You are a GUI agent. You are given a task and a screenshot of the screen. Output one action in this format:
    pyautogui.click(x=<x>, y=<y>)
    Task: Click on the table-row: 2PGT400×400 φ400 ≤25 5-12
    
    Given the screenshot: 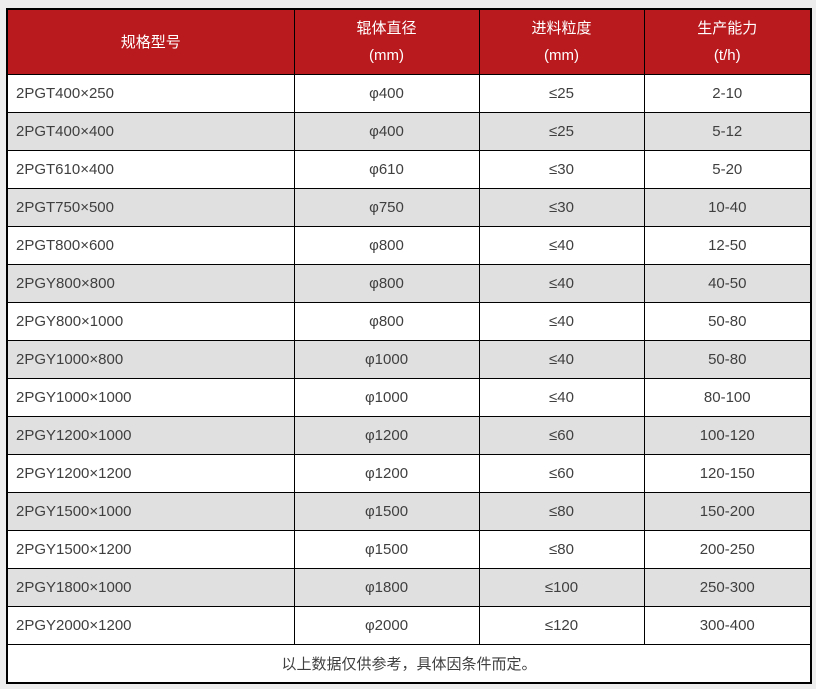 What is the action you would take?
    pyautogui.click(x=409, y=131)
    